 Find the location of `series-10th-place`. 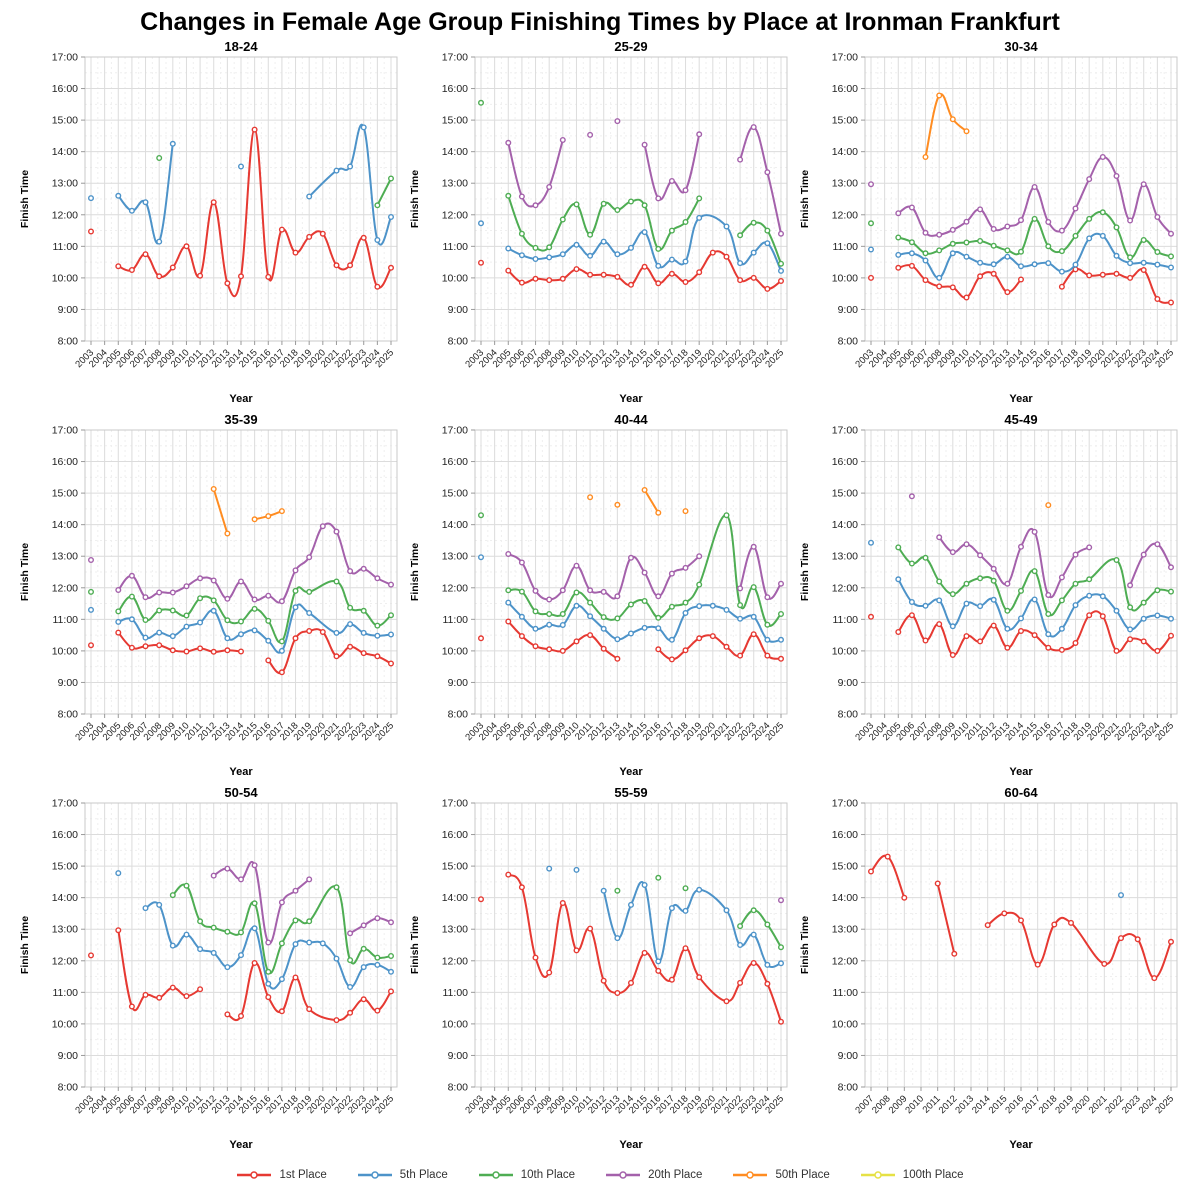

series-10th-place is located at coordinates (1021, 235).